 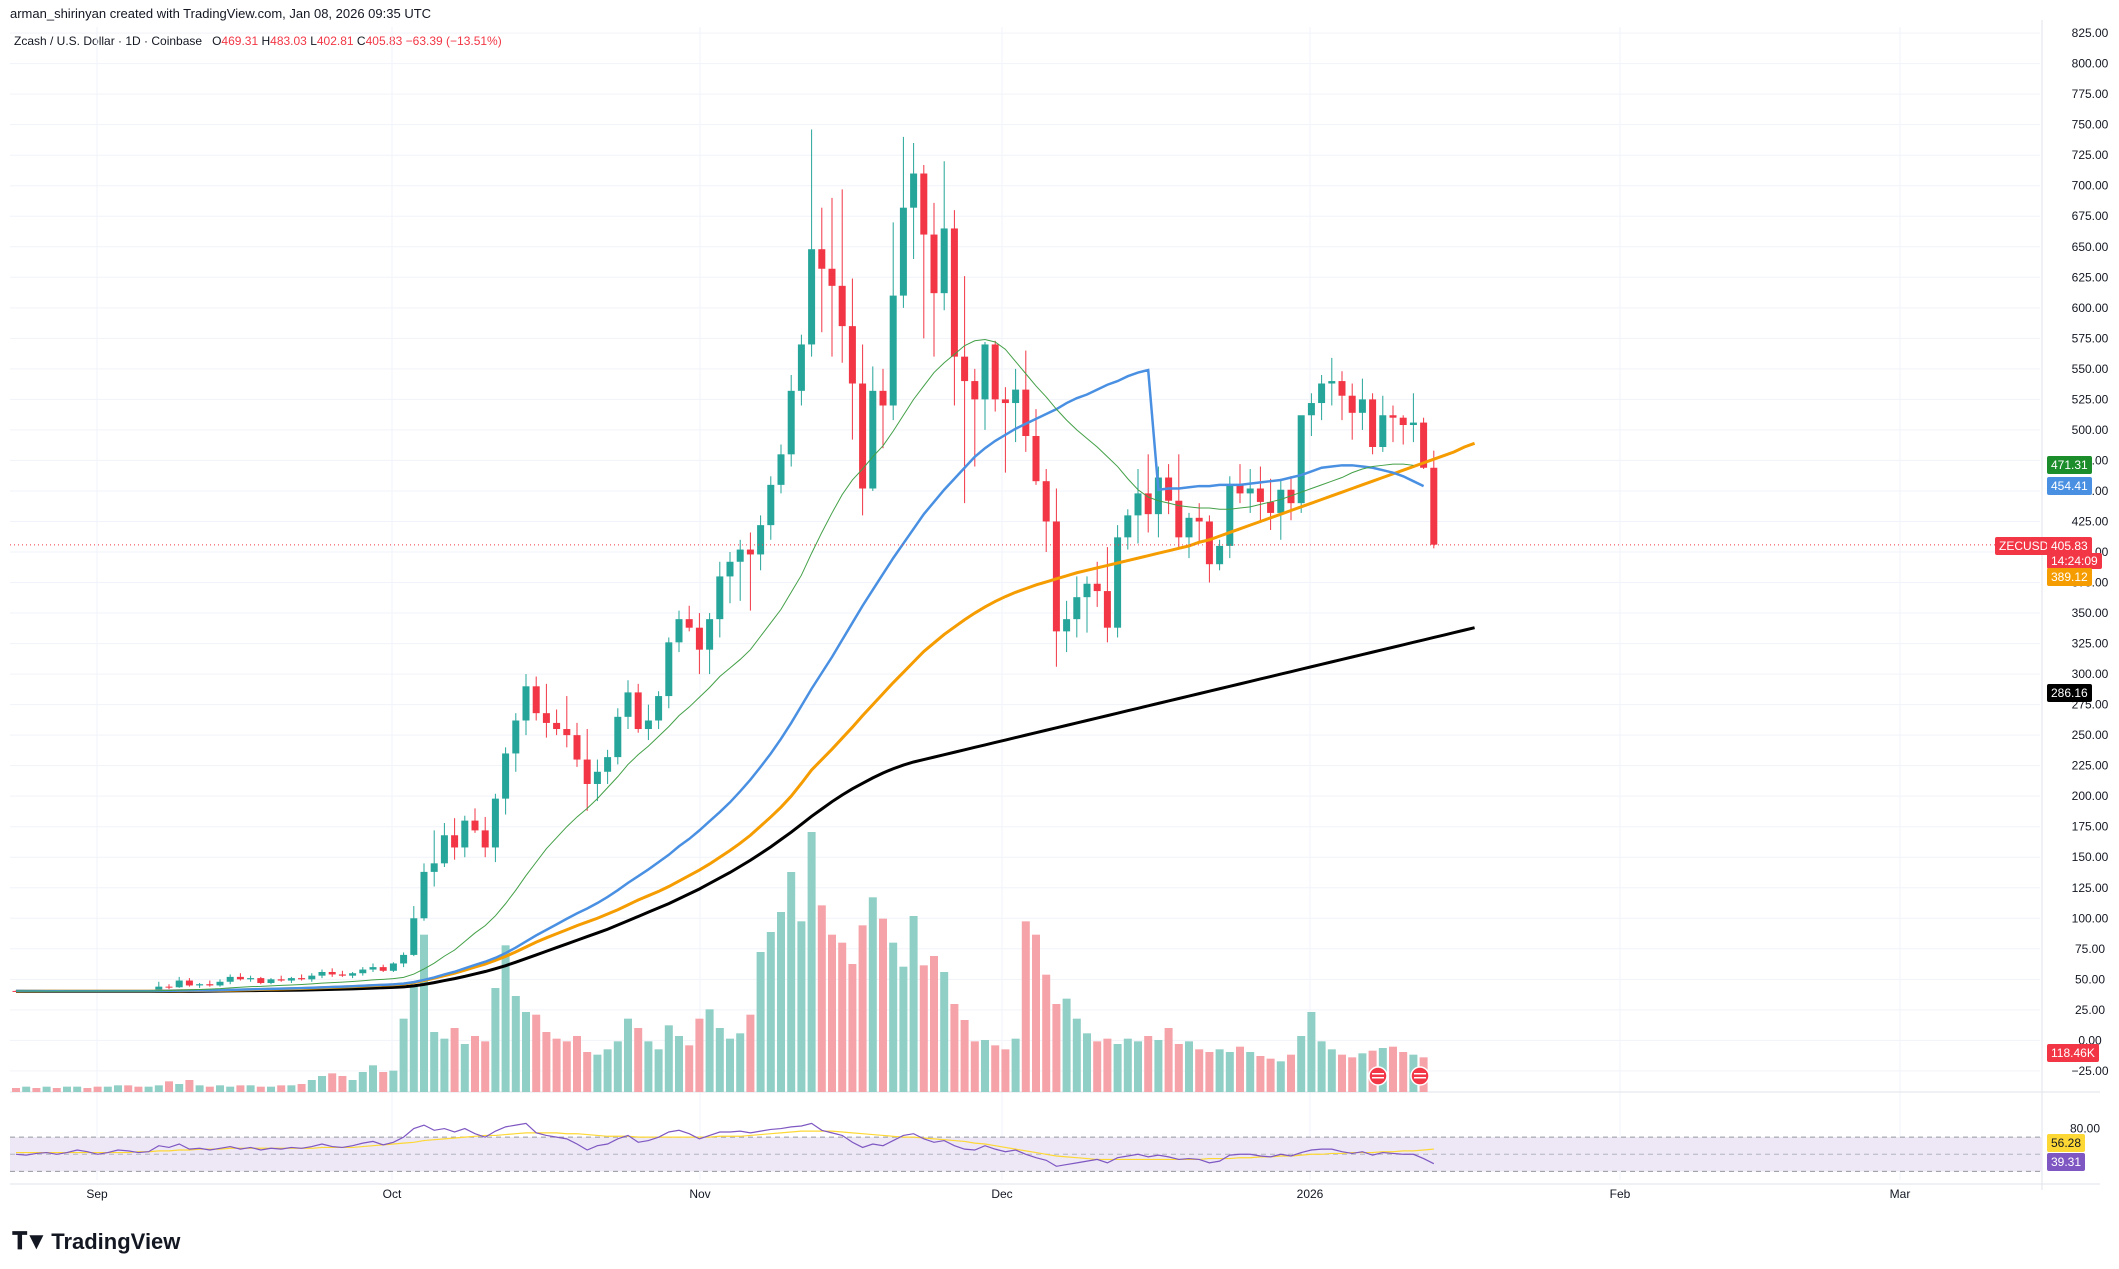 I want to click on last-price-tag: 405.83, so click(x=2069, y=546).